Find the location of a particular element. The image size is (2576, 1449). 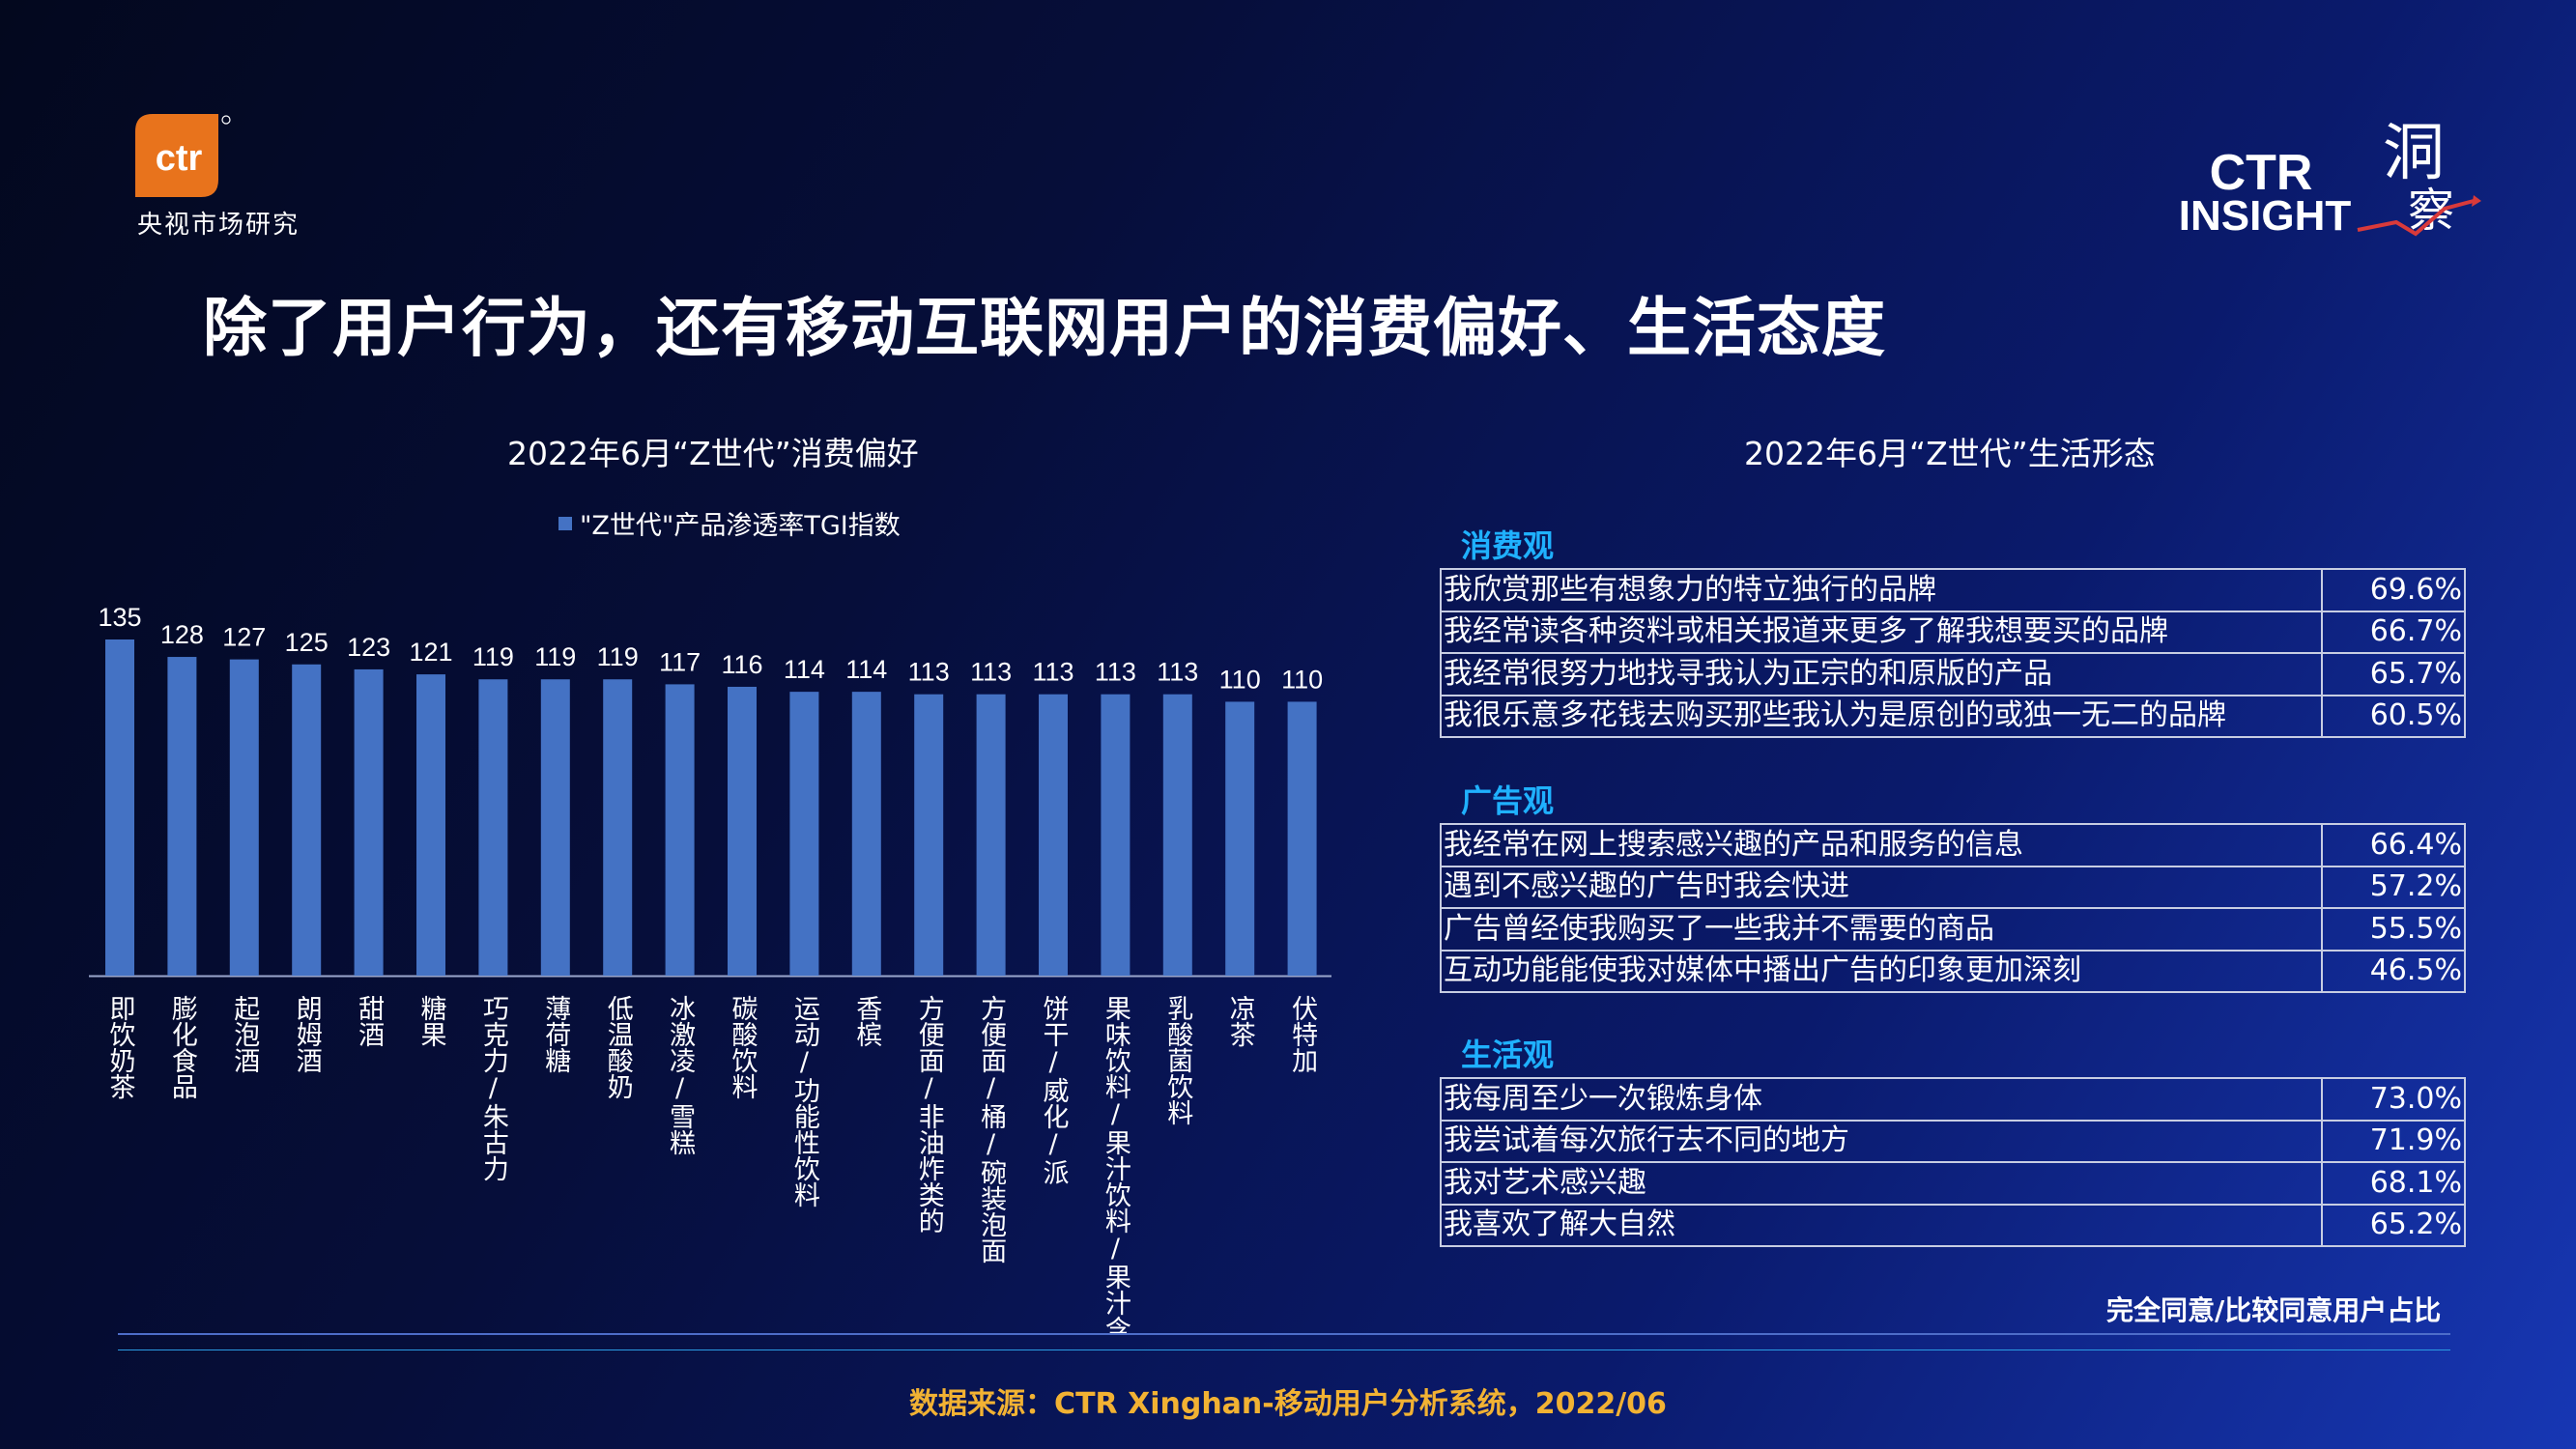

row-value: 46.5% is located at coordinates (2394, 971).